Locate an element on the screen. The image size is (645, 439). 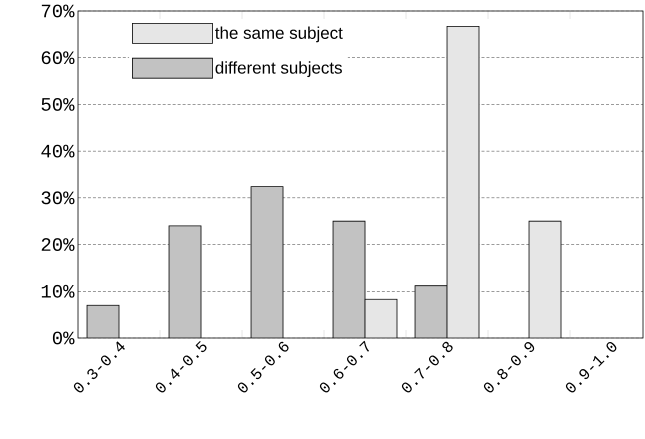
y-tick-label: 60% is located at coordinates (58, 57).